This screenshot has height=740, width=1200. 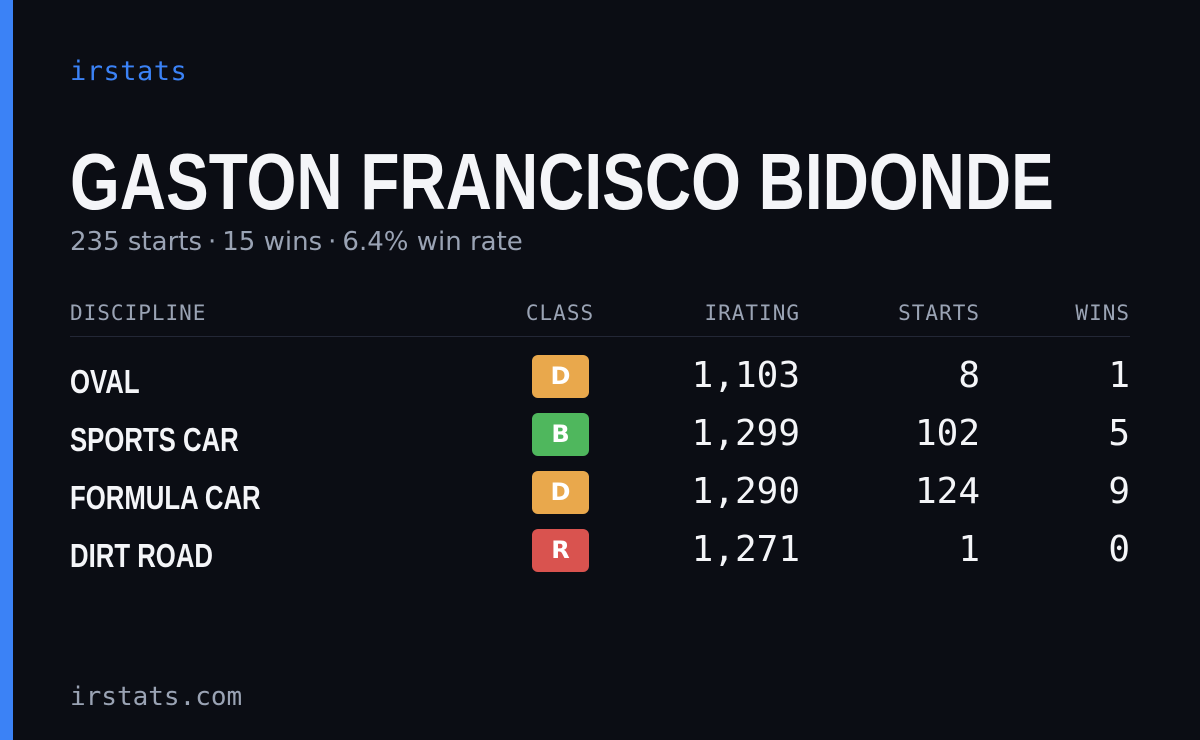 What do you see at coordinates (745, 375) in the screenshot?
I see `irating-value: 1,103` at bounding box center [745, 375].